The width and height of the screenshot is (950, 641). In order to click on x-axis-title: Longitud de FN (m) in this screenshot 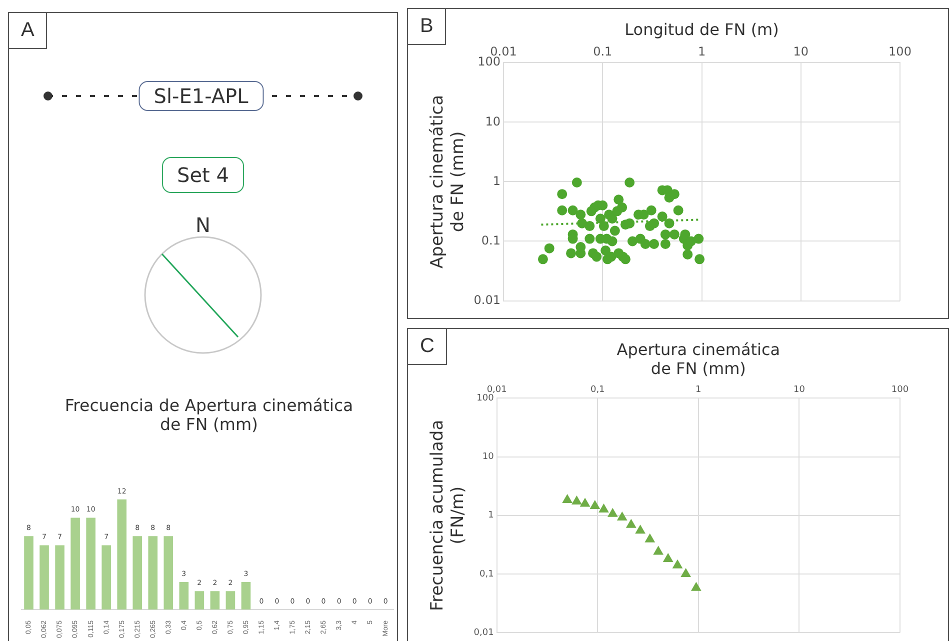, I will do `click(701, 29)`.